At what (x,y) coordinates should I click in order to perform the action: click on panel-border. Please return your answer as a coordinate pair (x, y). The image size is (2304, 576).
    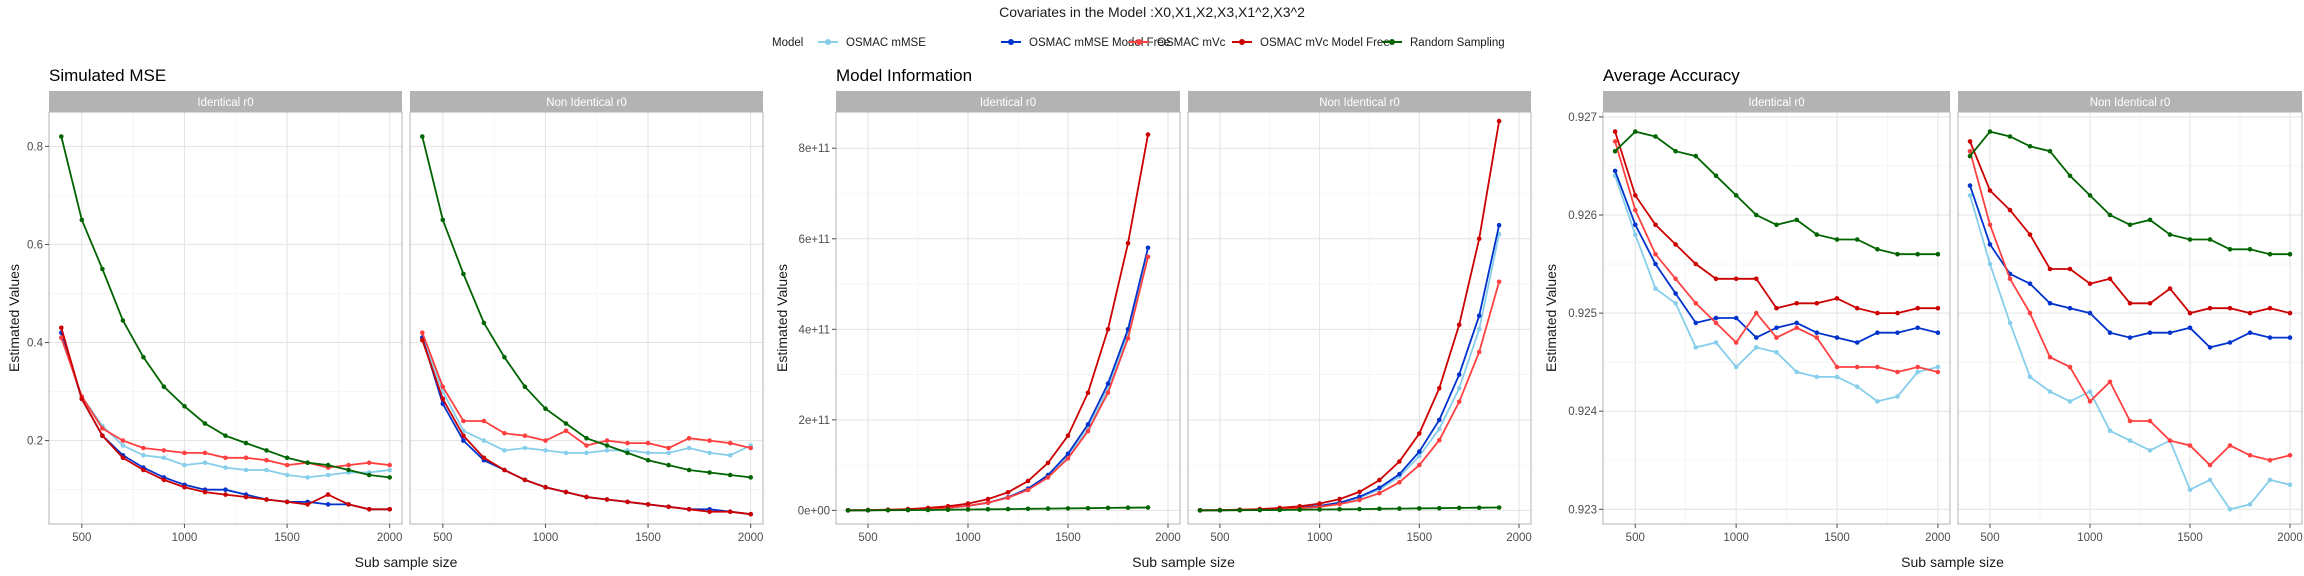
    Looking at the image, I should click on (225, 318).